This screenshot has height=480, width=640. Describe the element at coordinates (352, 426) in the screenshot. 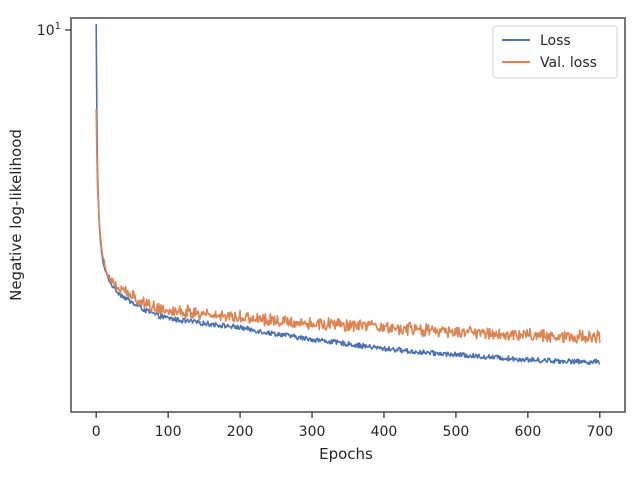

I see `x-axis: 0 100 200 300 400 500 600 700` at that location.